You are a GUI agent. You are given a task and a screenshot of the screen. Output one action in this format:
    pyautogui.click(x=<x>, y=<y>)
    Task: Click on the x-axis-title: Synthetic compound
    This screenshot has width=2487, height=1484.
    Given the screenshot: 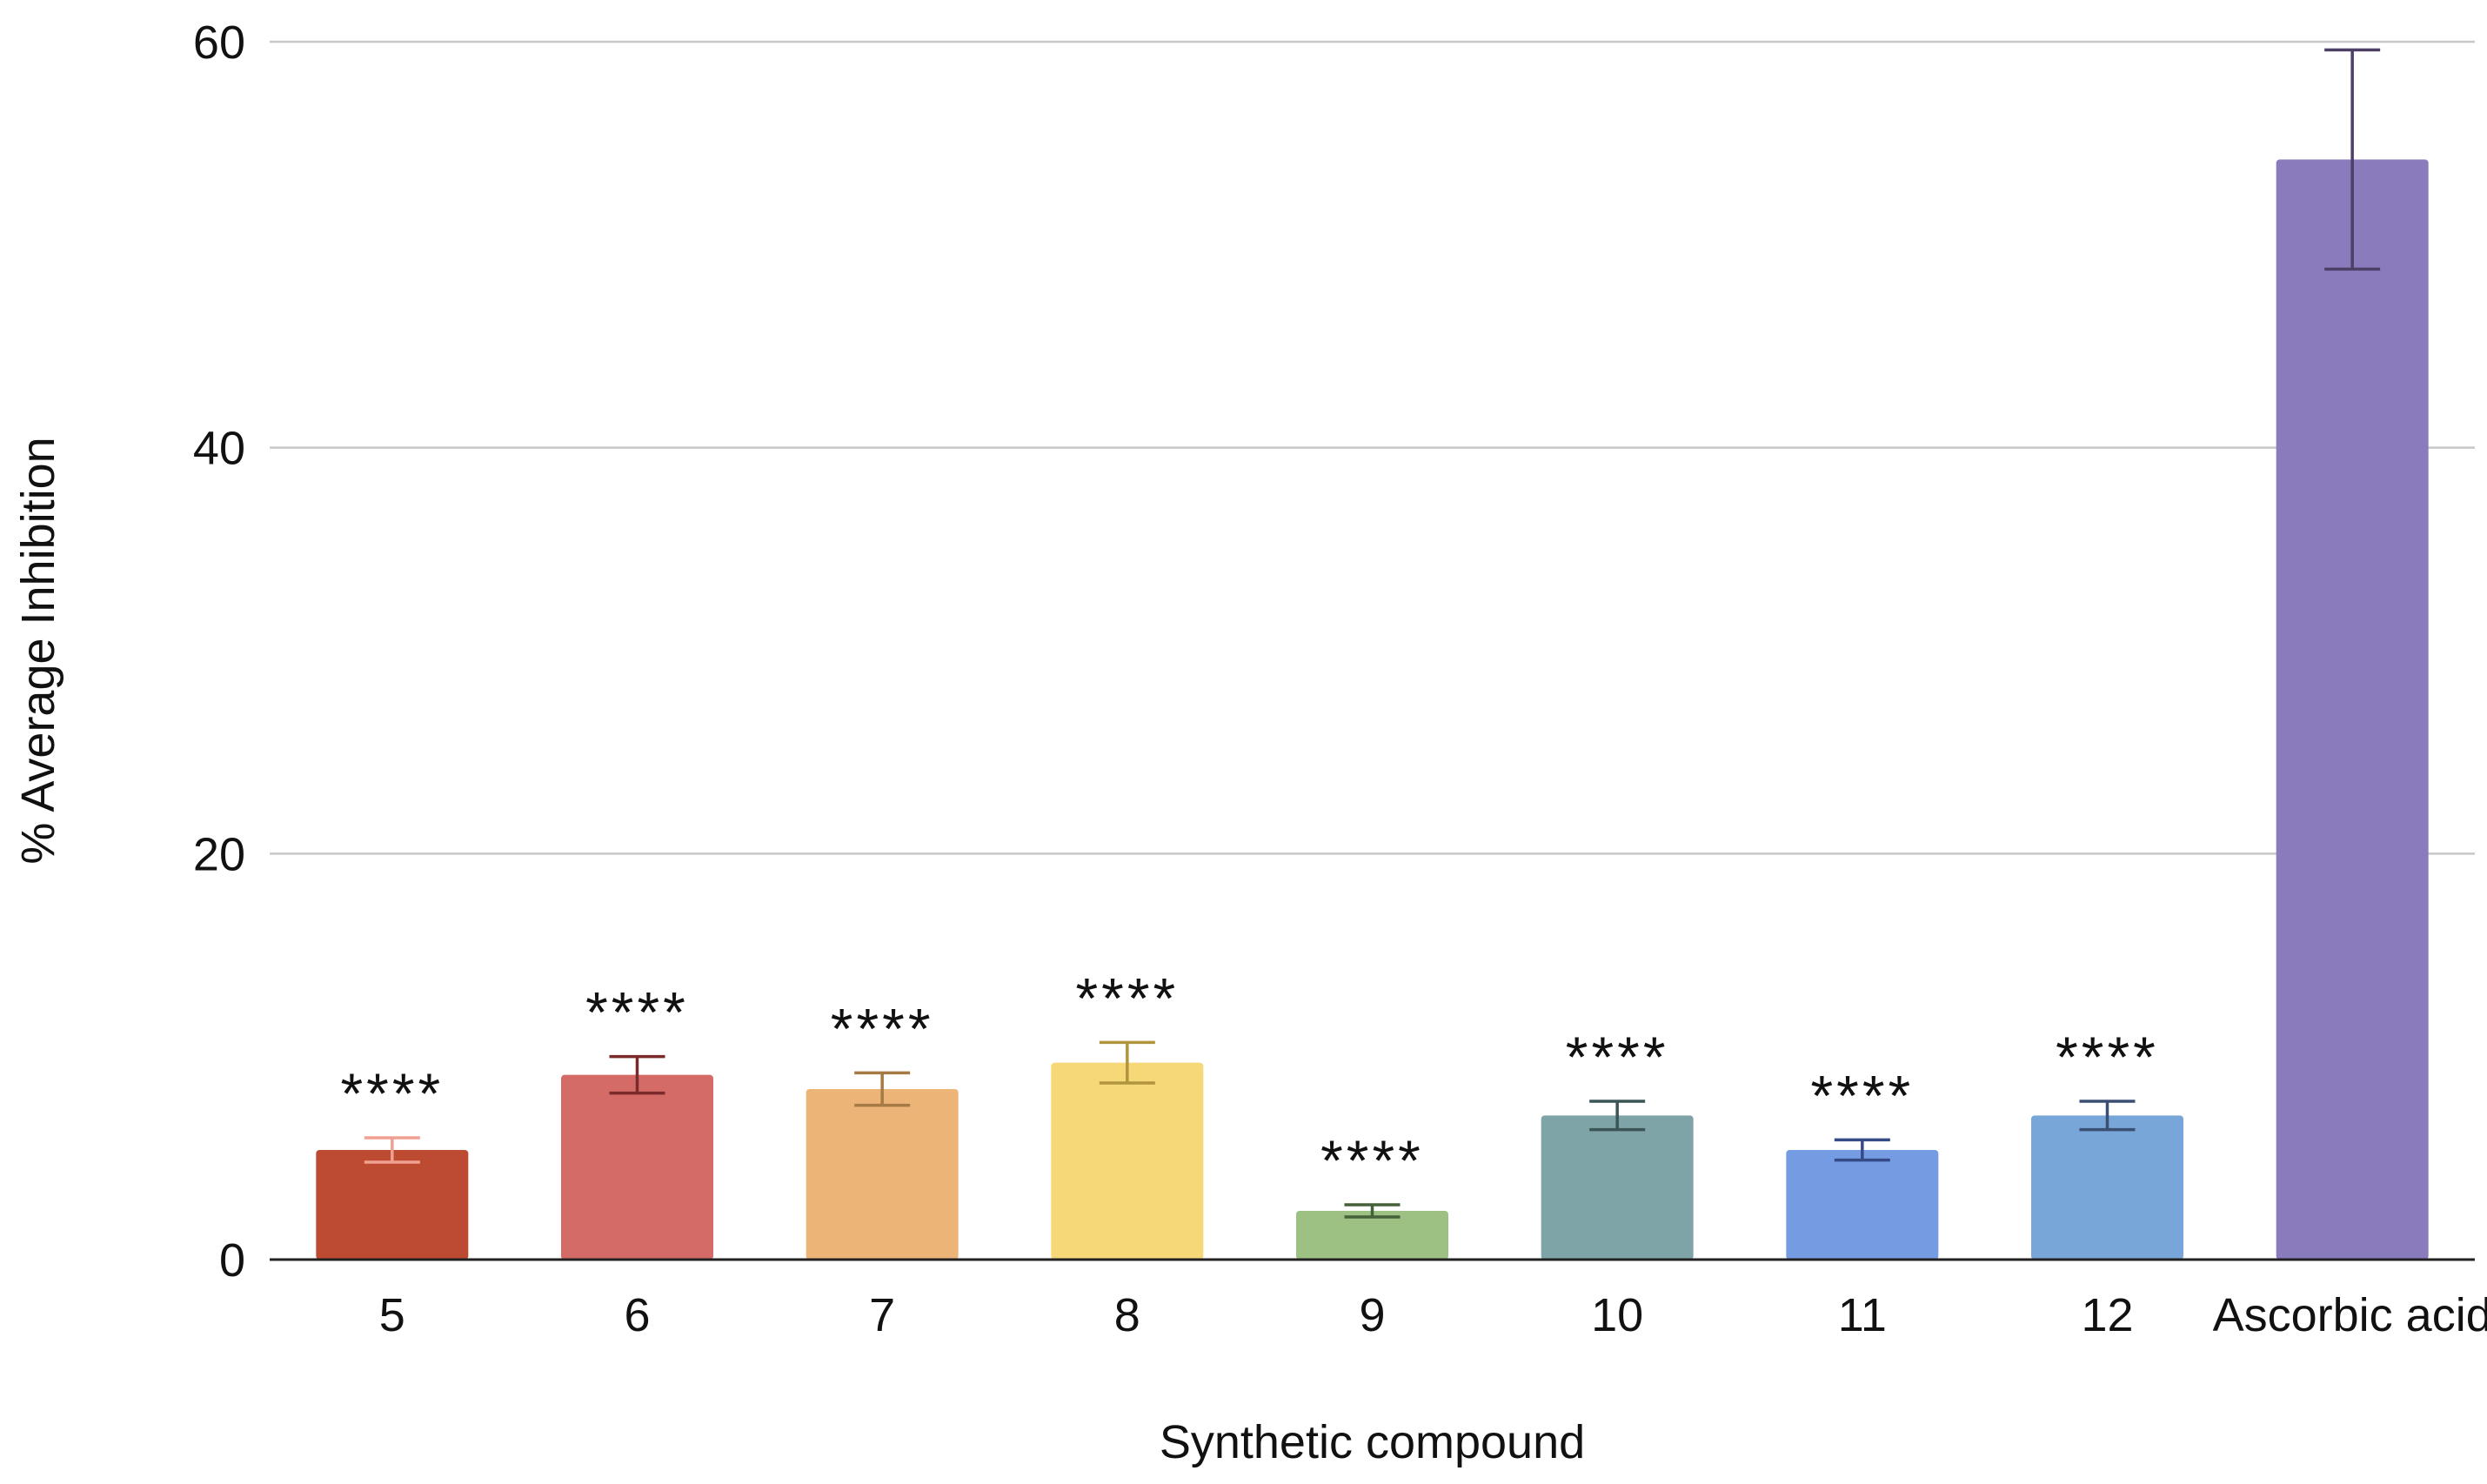 What is the action you would take?
    pyautogui.click(x=1372, y=1442)
    